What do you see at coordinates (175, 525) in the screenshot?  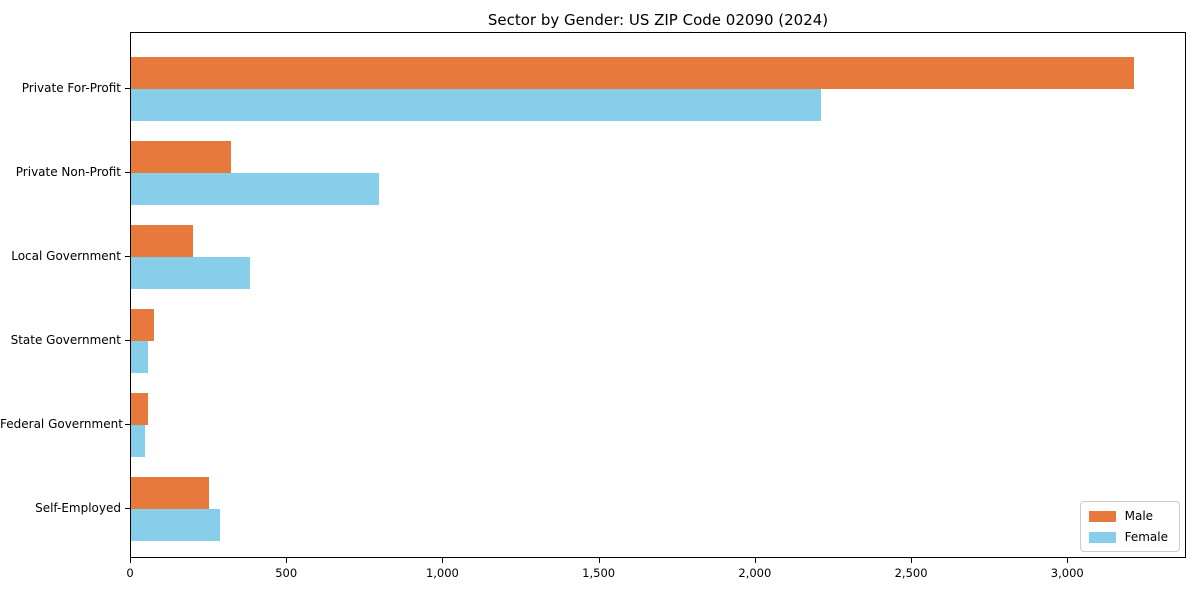 I see `bar-female-self-employed` at bounding box center [175, 525].